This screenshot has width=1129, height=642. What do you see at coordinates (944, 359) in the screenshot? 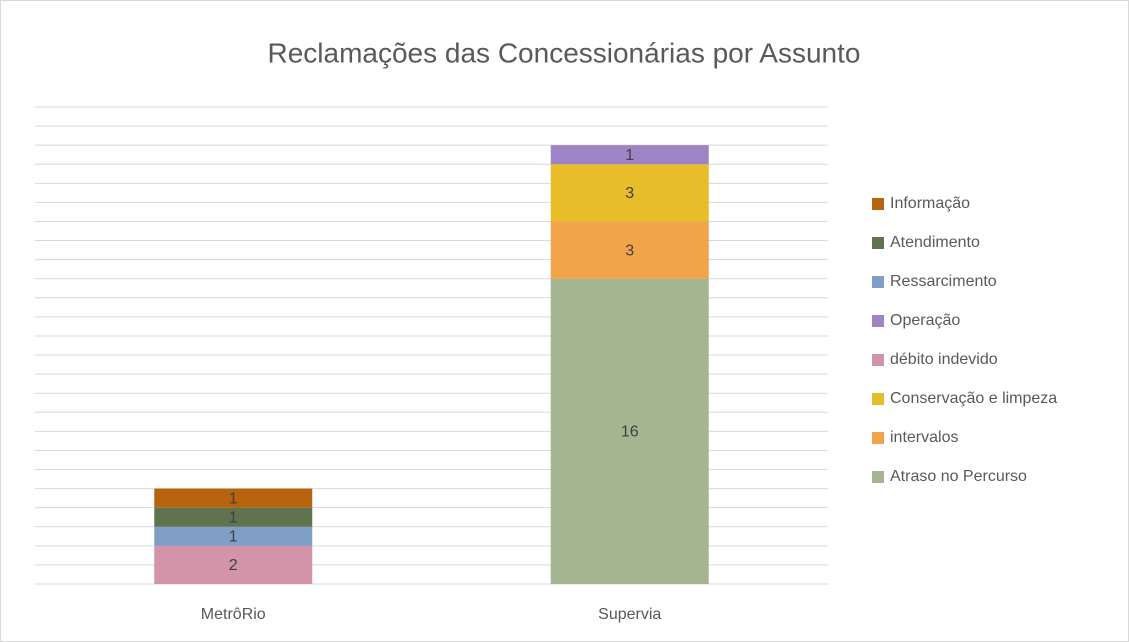
I see `legend-label: débito indevido` at bounding box center [944, 359].